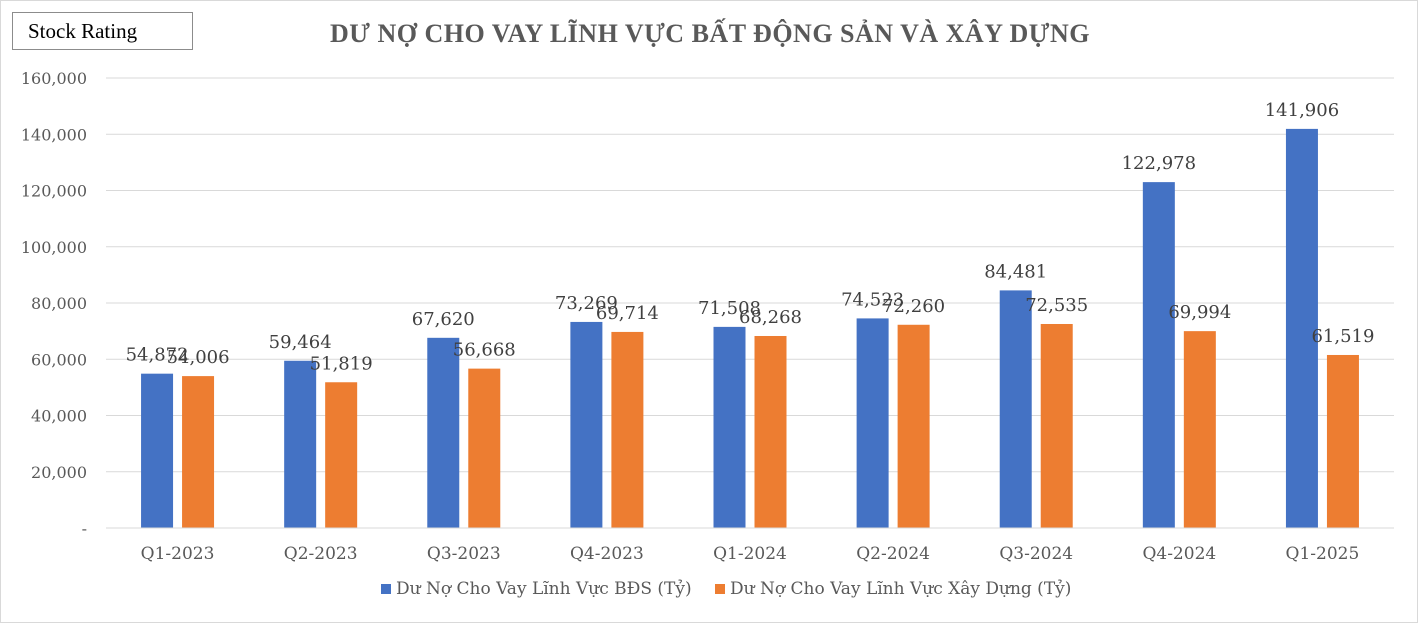 Image resolution: width=1418 pixels, height=623 pixels. I want to click on data-label: 67,620, so click(443, 319).